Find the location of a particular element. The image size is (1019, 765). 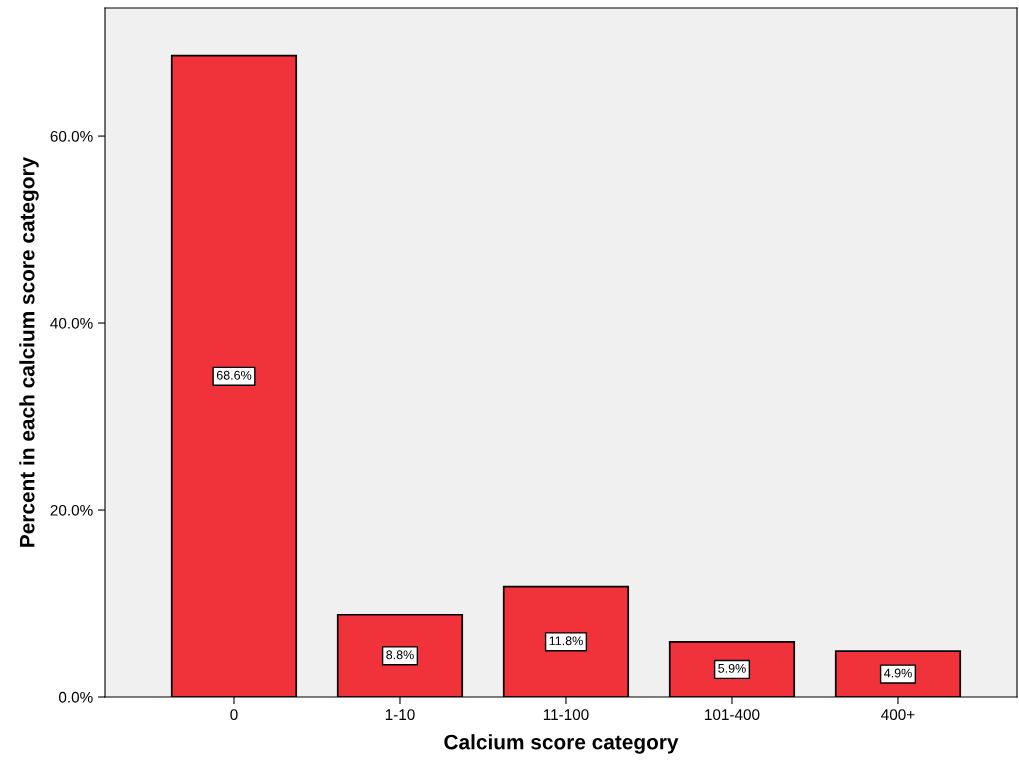

x-tick-label: 0 is located at coordinates (234, 715).